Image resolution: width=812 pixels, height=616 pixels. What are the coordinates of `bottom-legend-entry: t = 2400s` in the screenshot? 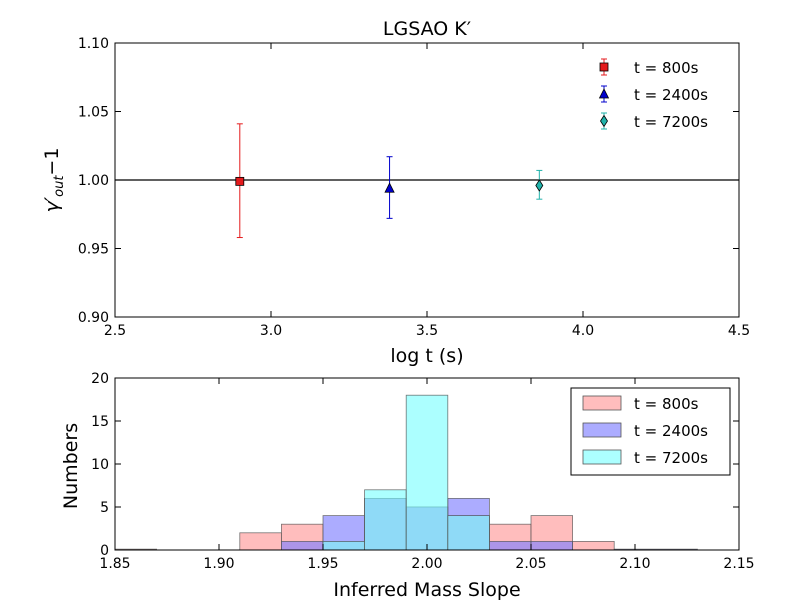 It's located at (645, 431).